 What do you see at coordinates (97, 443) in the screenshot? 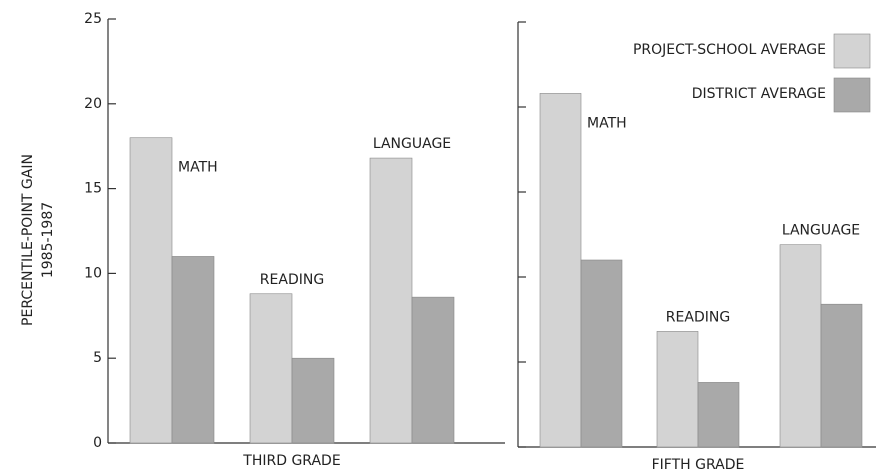
I see `y-tick-label: 0` at bounding box center [97, 443].